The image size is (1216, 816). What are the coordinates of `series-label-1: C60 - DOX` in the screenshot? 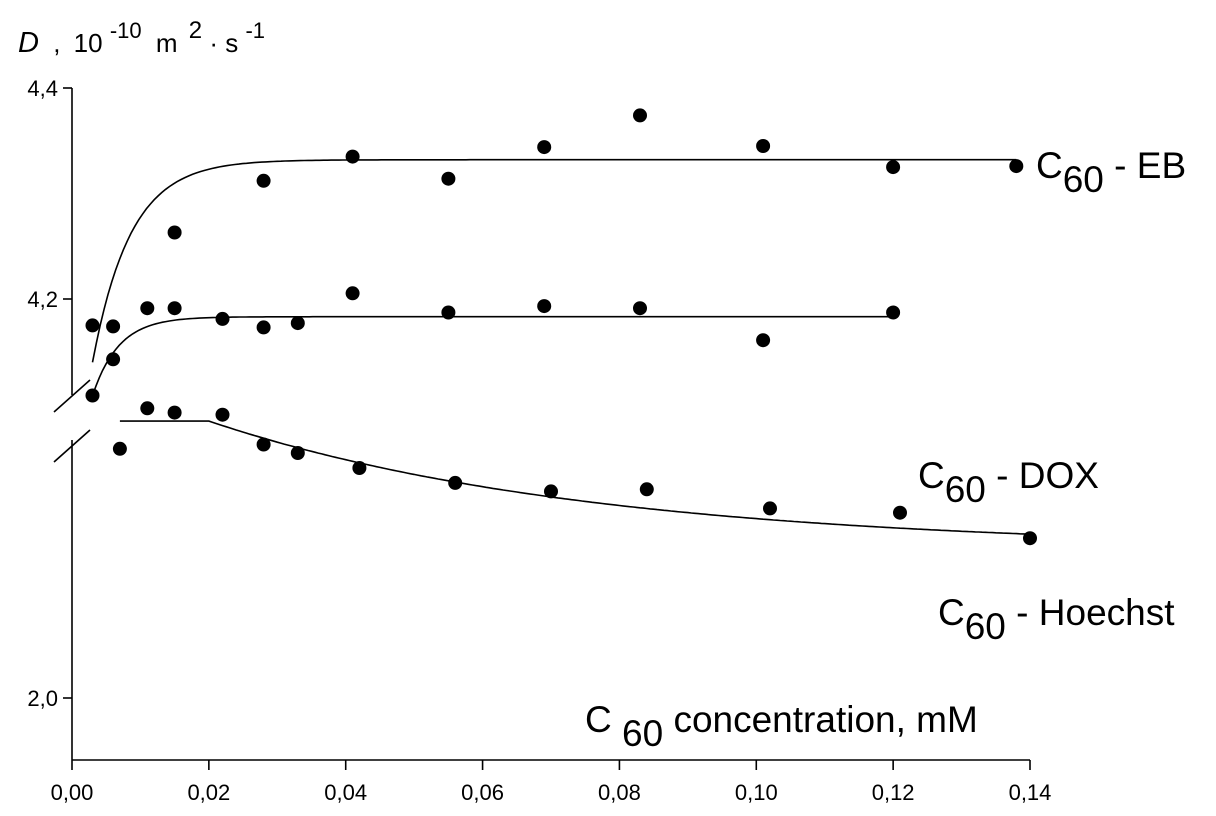 It's located at (1008, 482).